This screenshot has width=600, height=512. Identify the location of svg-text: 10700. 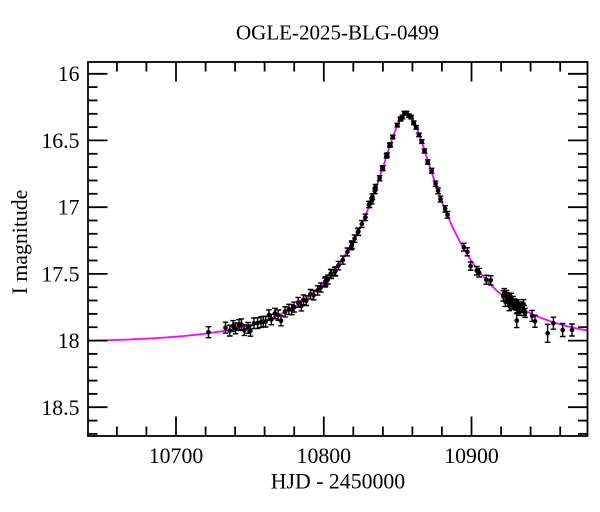
(176, 456).